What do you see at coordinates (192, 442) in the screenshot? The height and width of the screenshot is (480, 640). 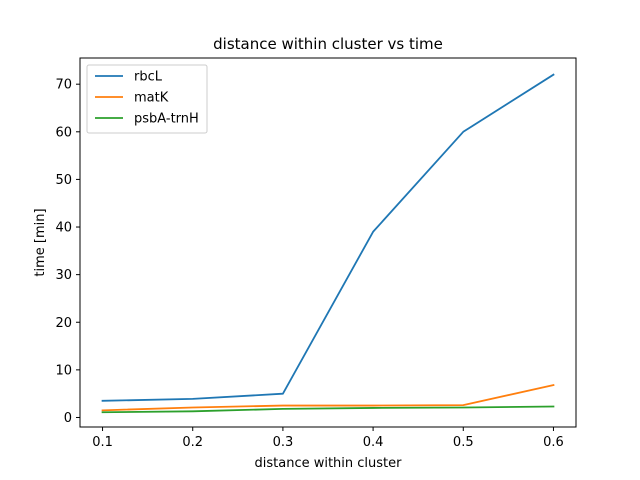 I see `x-tick-label: 0.2` at bounding box center [192, 442].